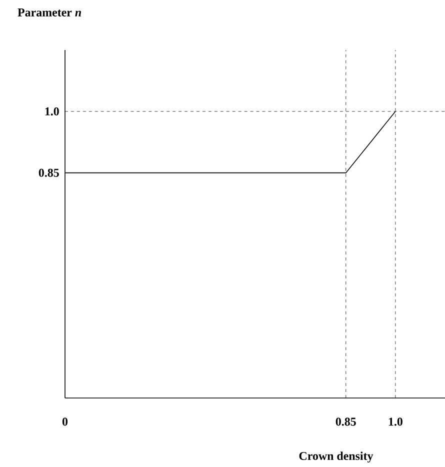 This screenshot has height=467, width=445. What do you see at coordinates (336, 457) in the screenshot?
I see `x-axis-title: Crown density` at bounding box center [336, 457].